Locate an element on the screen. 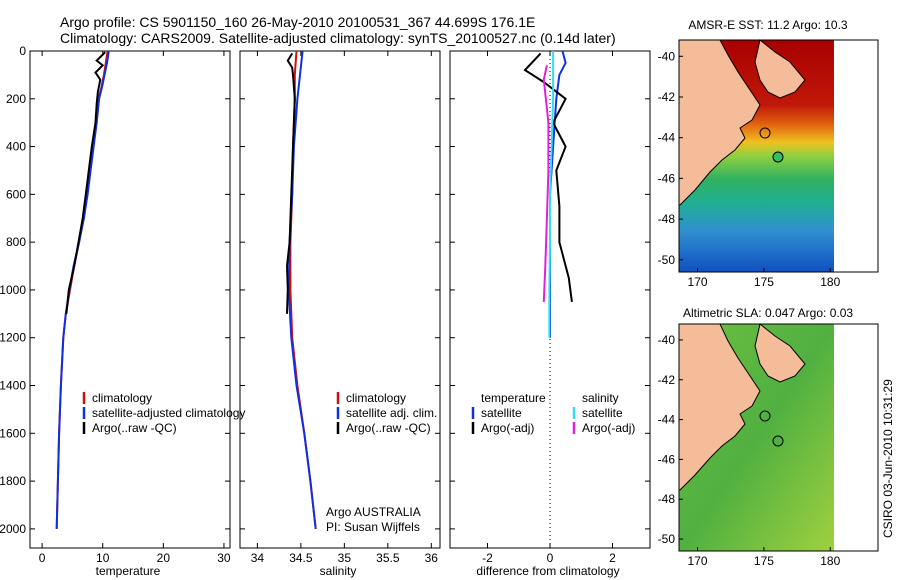 The width and height of the screenshot is (900, 580). legend-temp-satellite: satellite is located at coordinates (501, 413).